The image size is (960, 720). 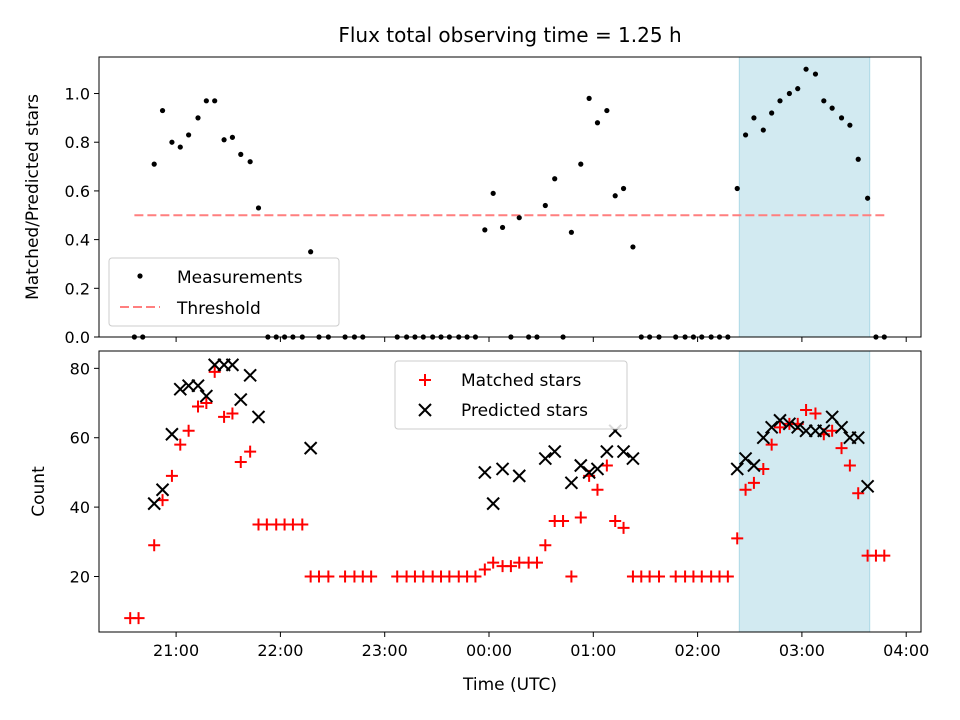 I want to click on x-tick-label: 00:00, so click(x=489, y=650).